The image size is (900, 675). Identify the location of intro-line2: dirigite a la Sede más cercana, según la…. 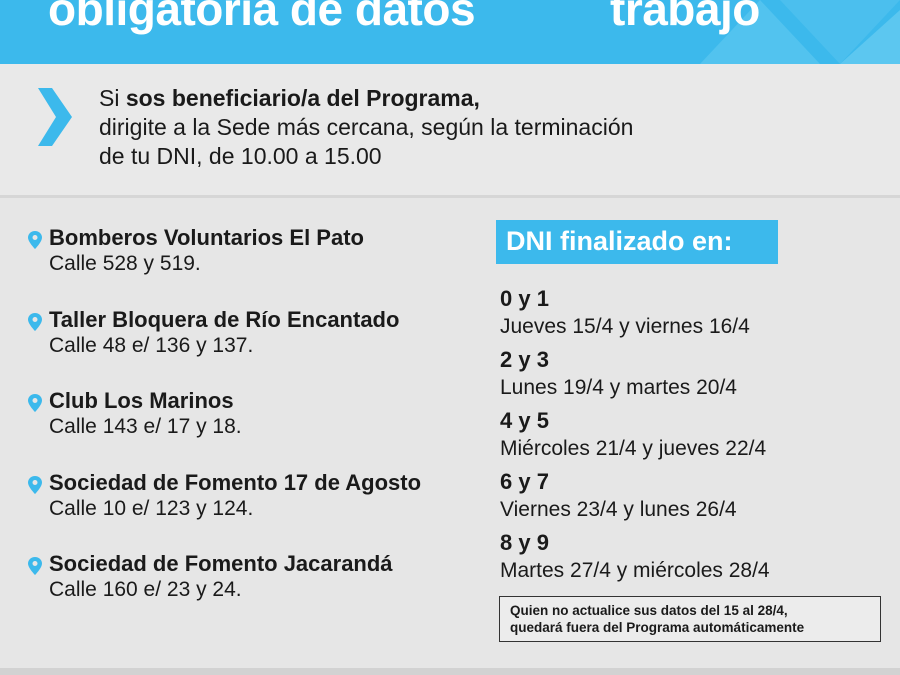
(366, 127).